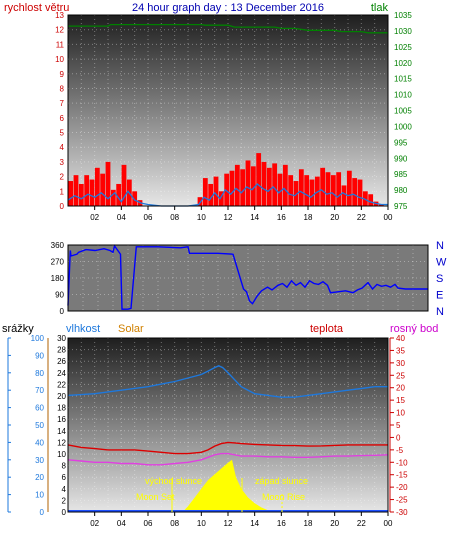 The width and height of the screenshot is (456, 555). Describe the element at coordinates (64, 500) in the screenshot. I see `solar-tick-label: 2` at that location.